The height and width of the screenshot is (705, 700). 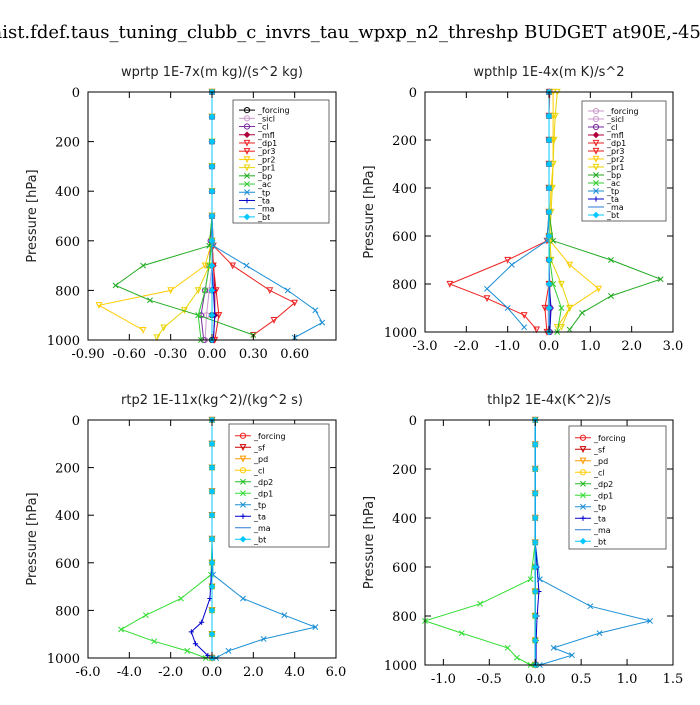 What do you see at coordinates (424, 346) in the screenshot?
I see `x-tick-label: -3.0` at bounding box center [424, 346].